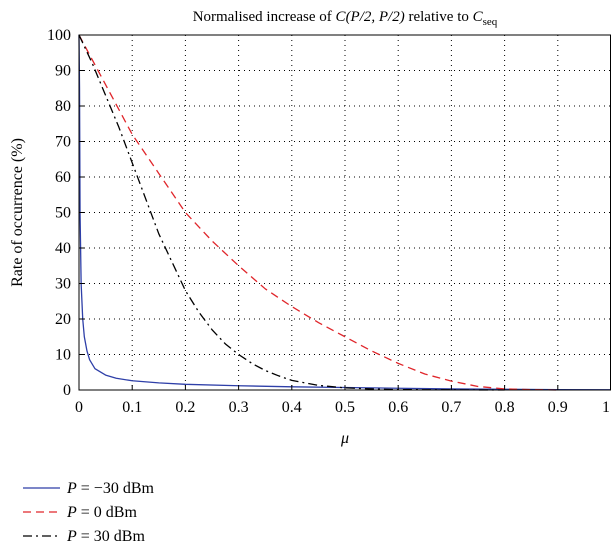 This screenshot has height=558, width=611. What do you see at coordinates (264, 17) in the screenshot?
I see `chart-title-prefix: Normalised increase of` at bounding box center [264, 17].